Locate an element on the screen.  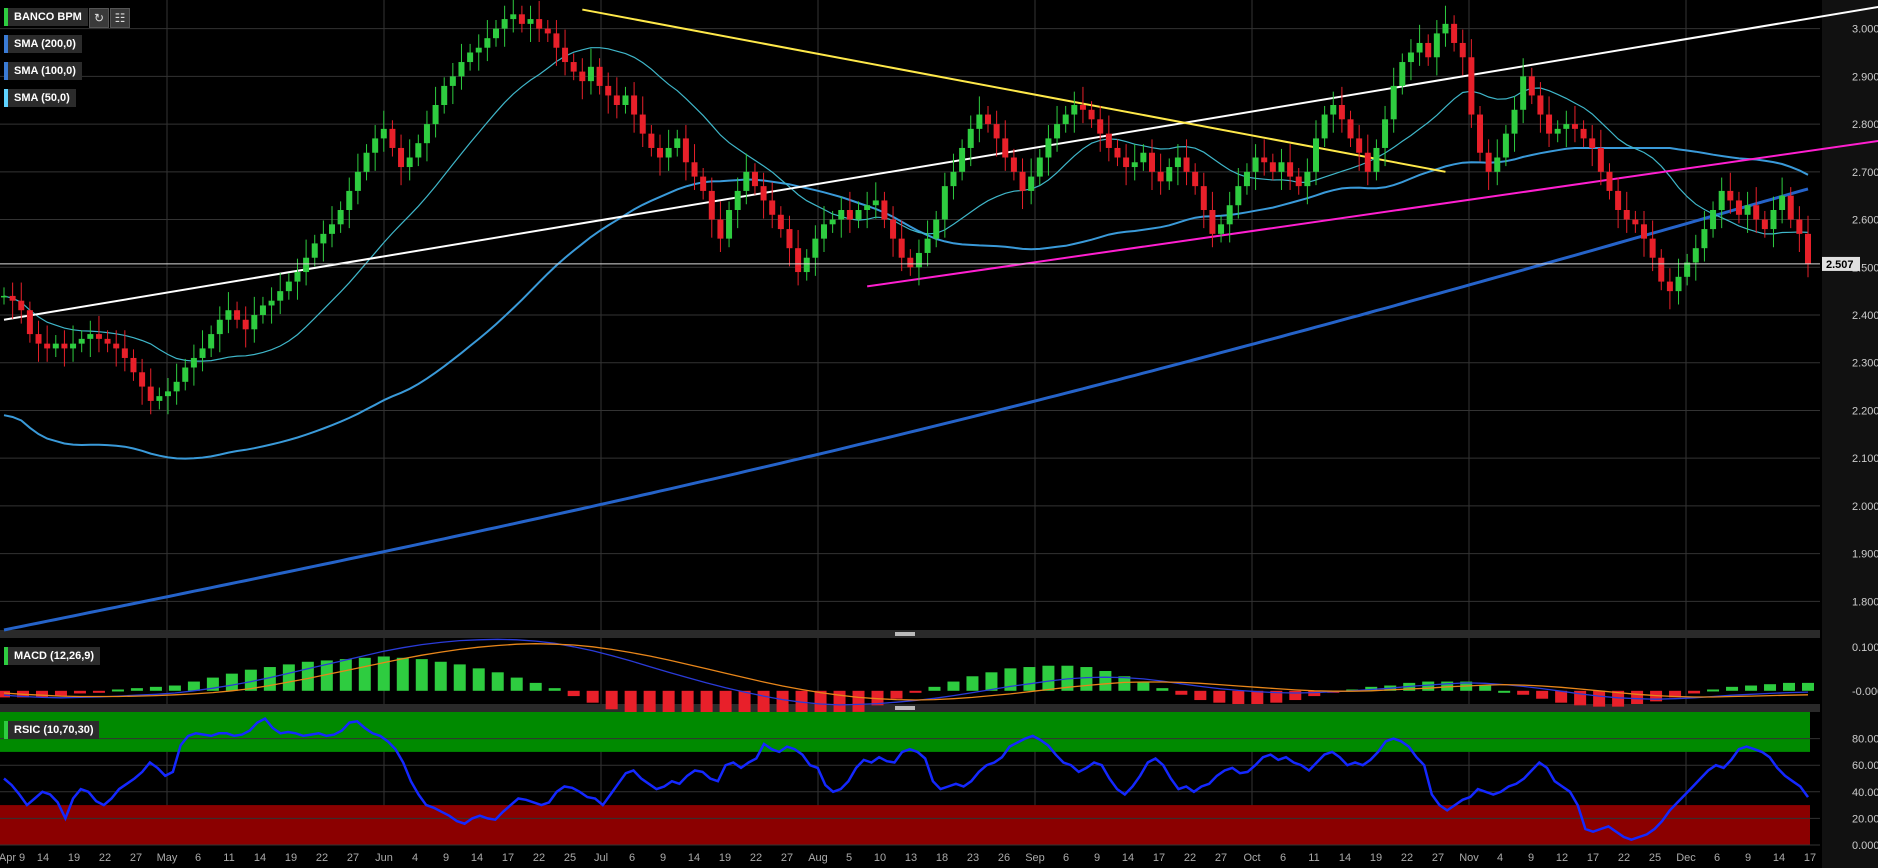
y-tick-label: 2.600 is located at coordinates (1865, 221).